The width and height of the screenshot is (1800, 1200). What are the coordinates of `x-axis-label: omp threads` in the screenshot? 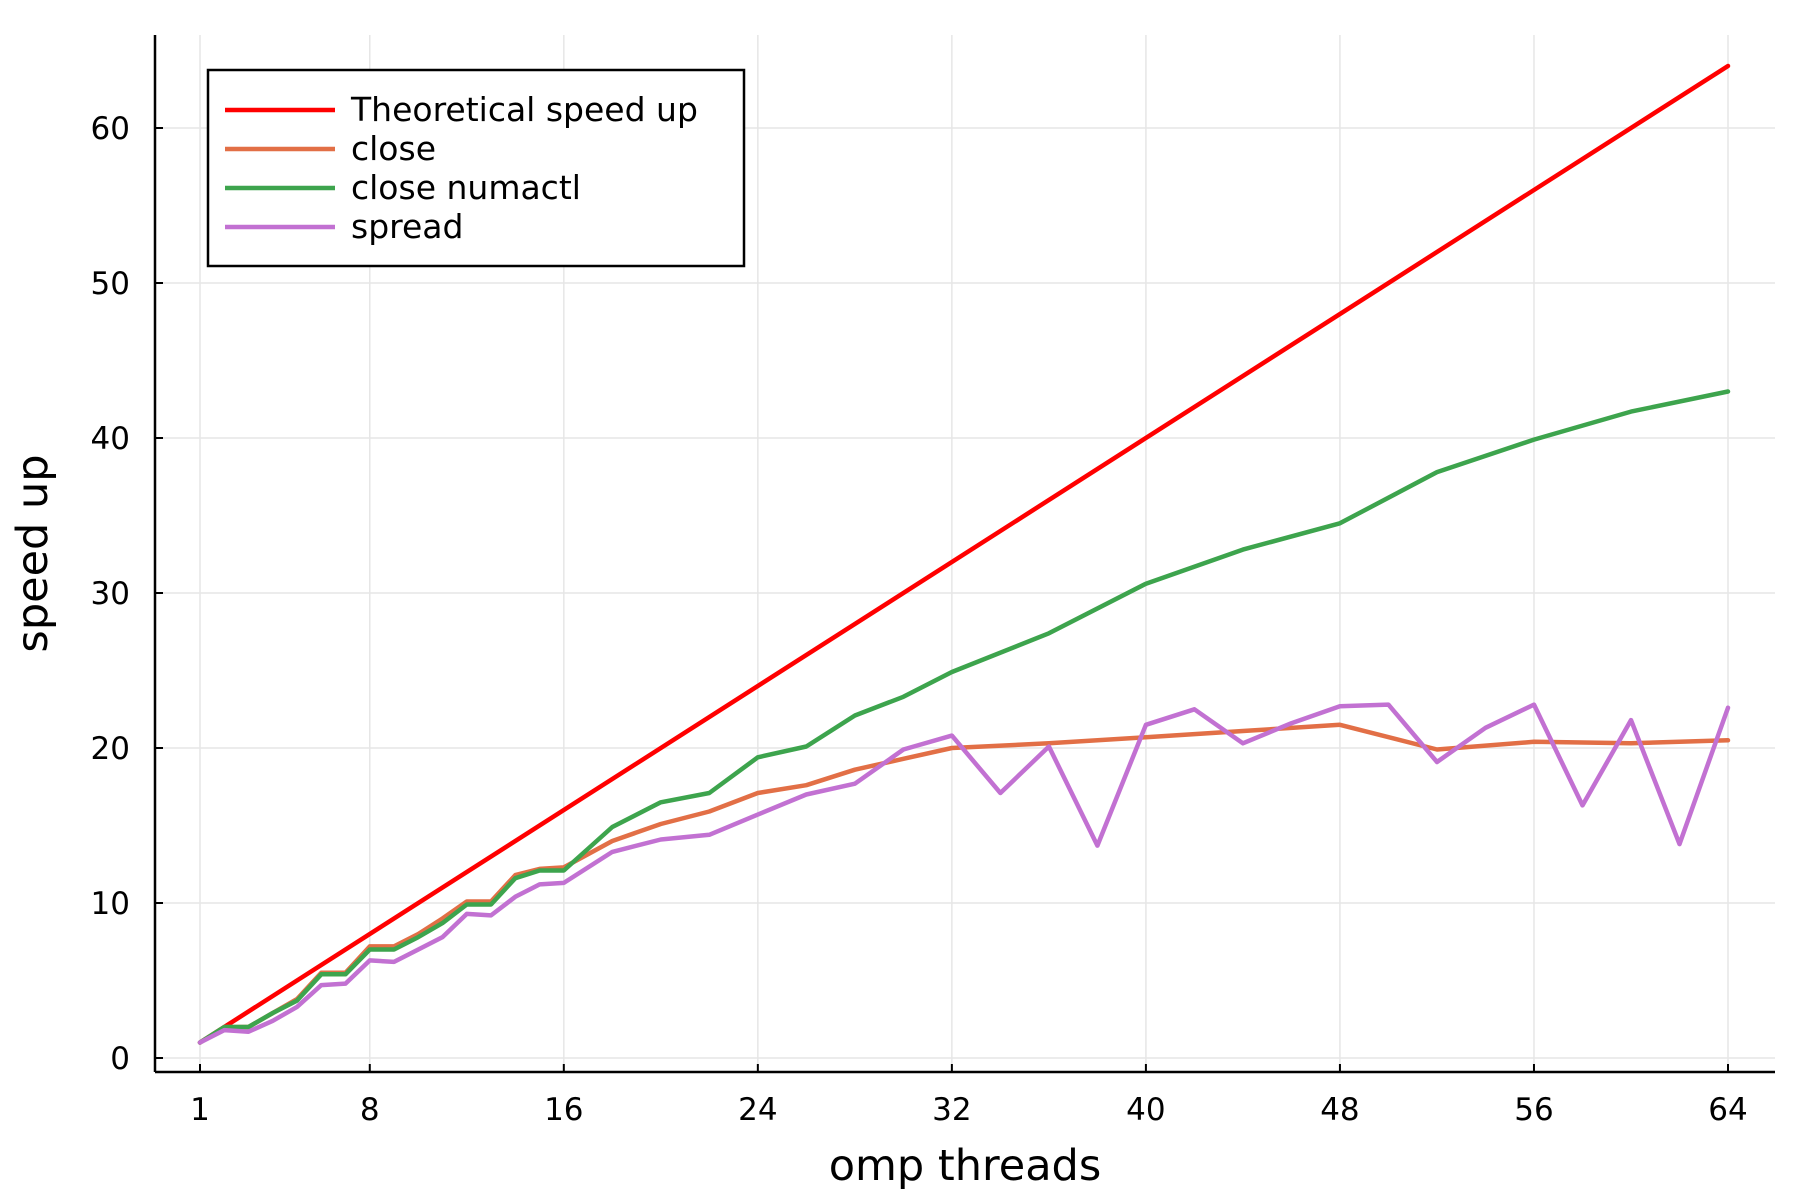 It's located at (965, 1166).